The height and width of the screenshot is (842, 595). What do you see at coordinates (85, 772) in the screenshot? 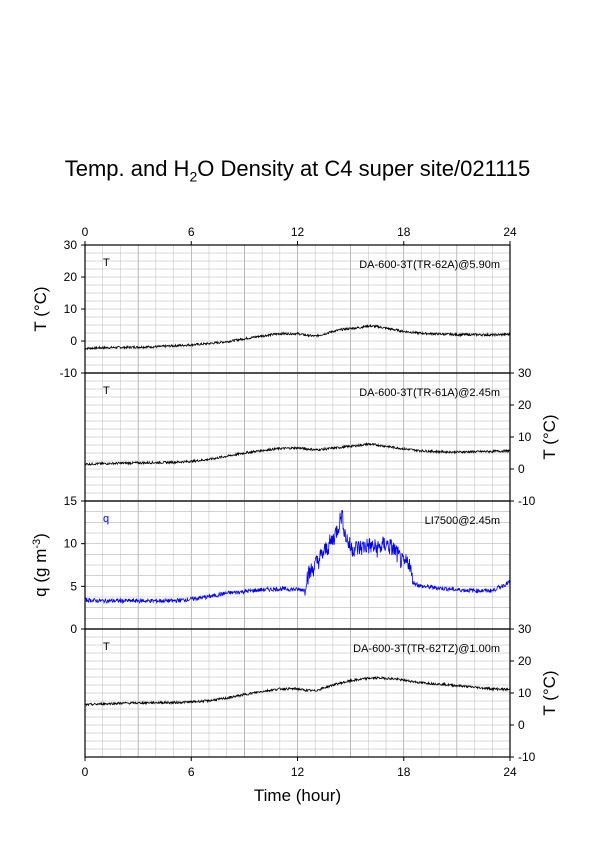
I see `x-tick-label-bottom: 0` at bounding box center [85, 772].